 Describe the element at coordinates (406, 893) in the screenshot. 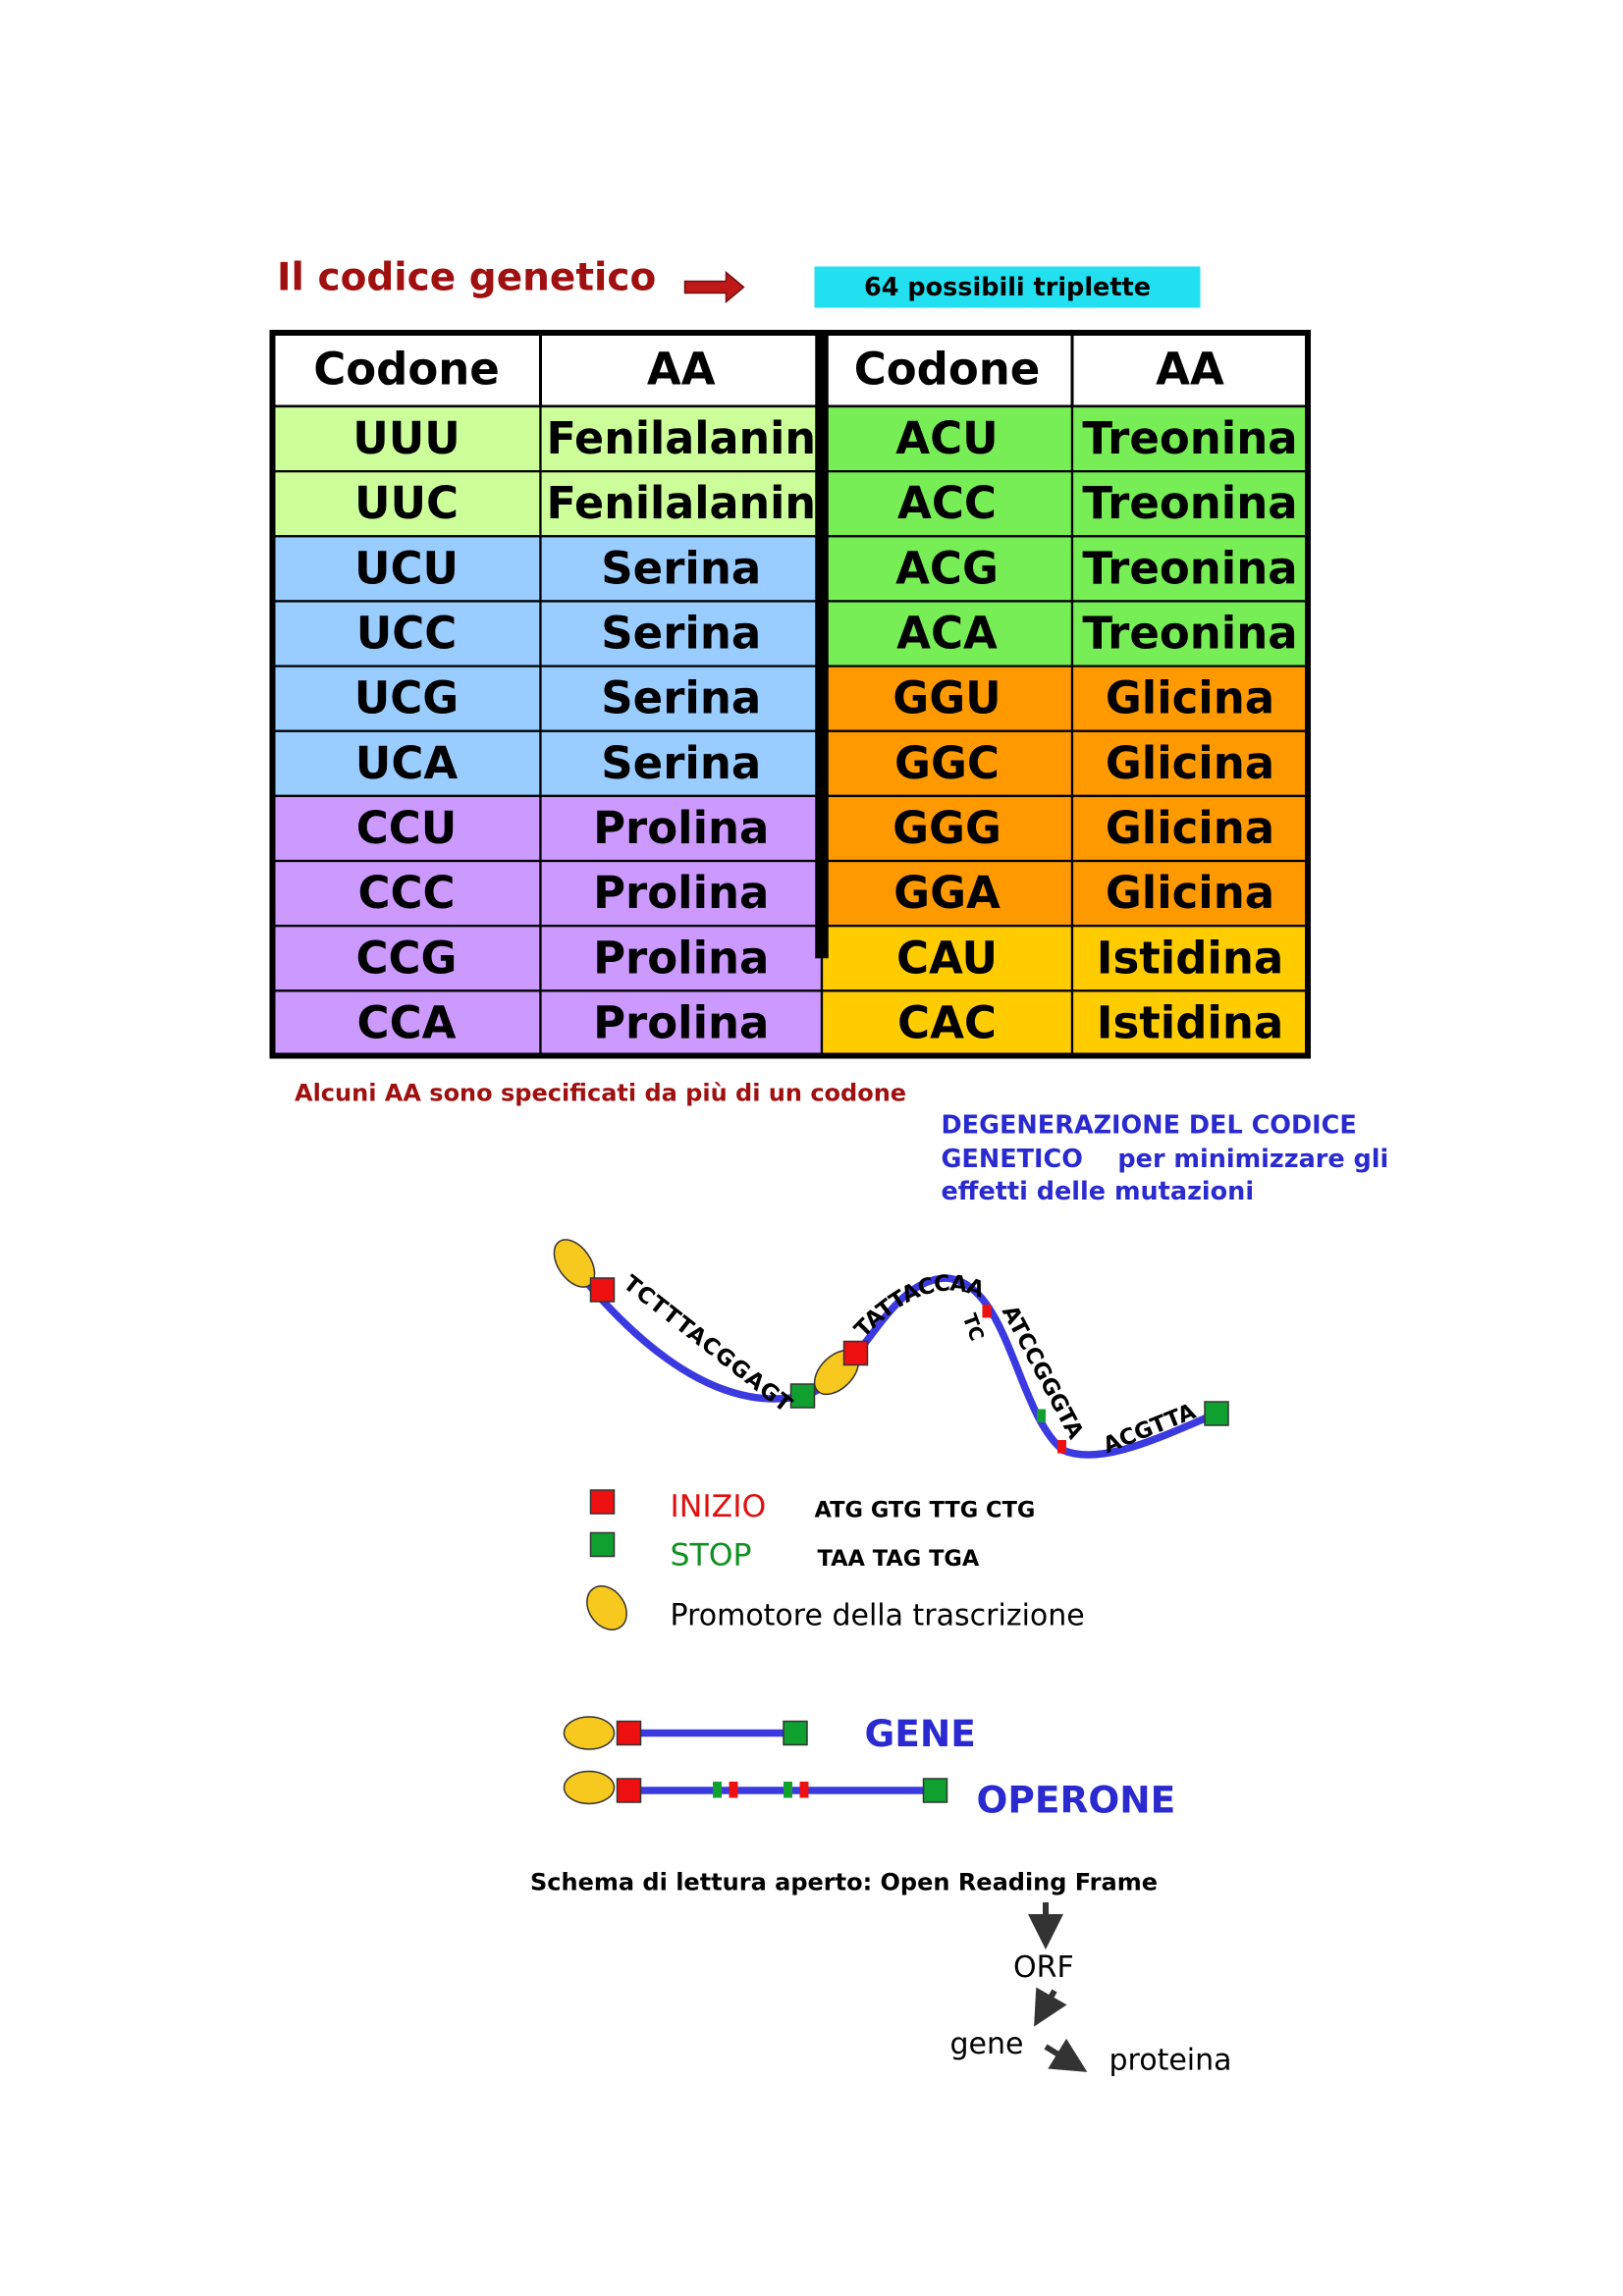

I see `cell-text: CCC` at that location.